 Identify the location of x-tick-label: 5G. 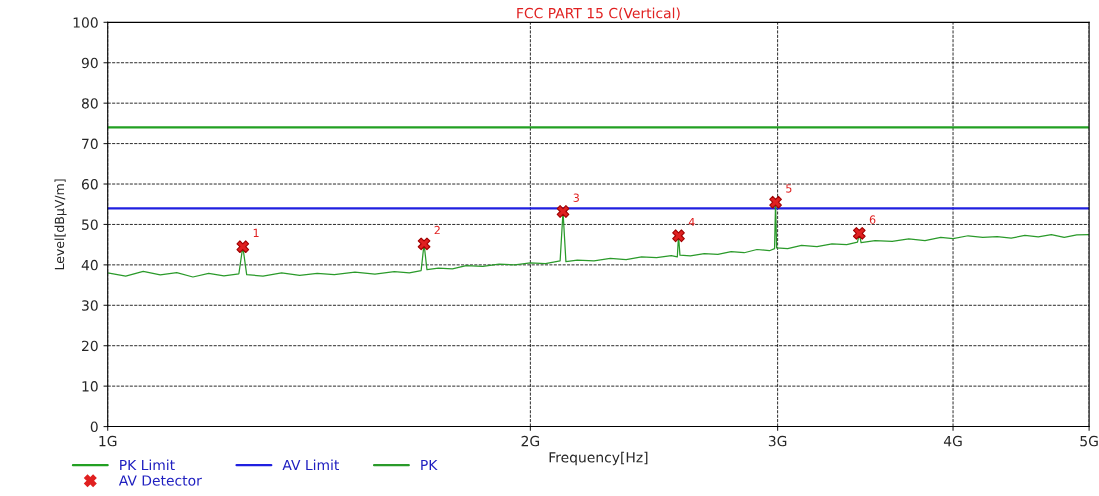
(1089, 441).